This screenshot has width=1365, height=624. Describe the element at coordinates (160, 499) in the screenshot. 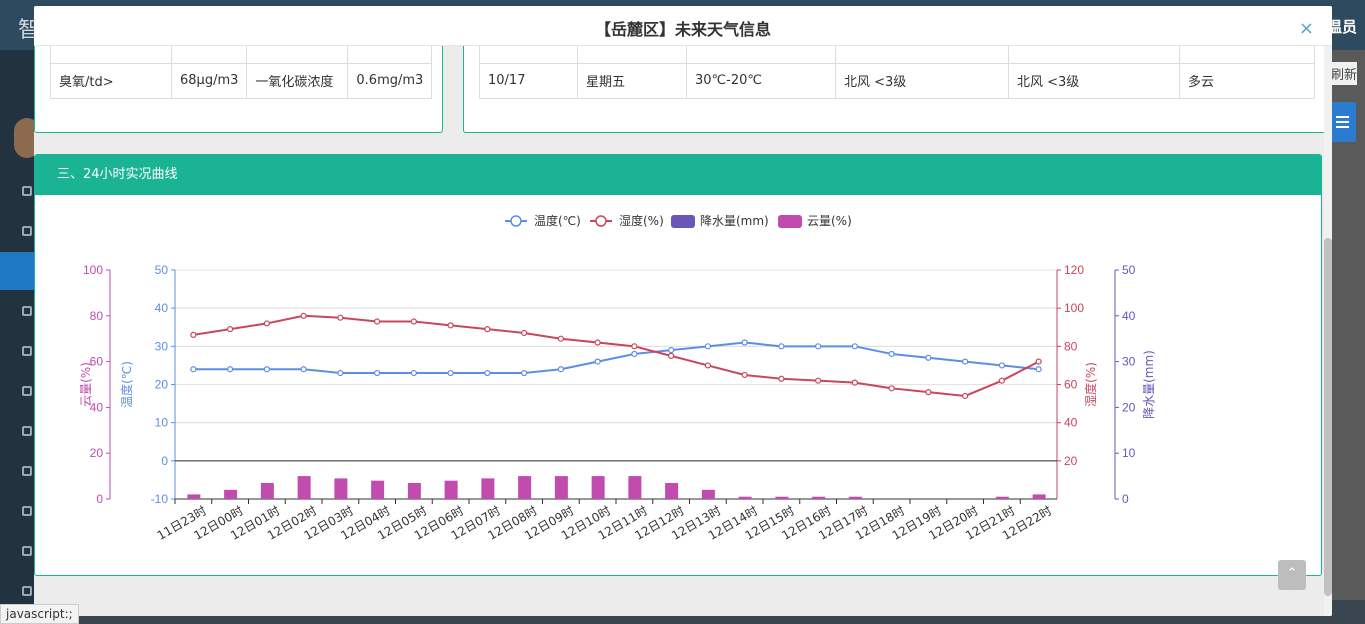

I see `tick-label: -10` at that location.